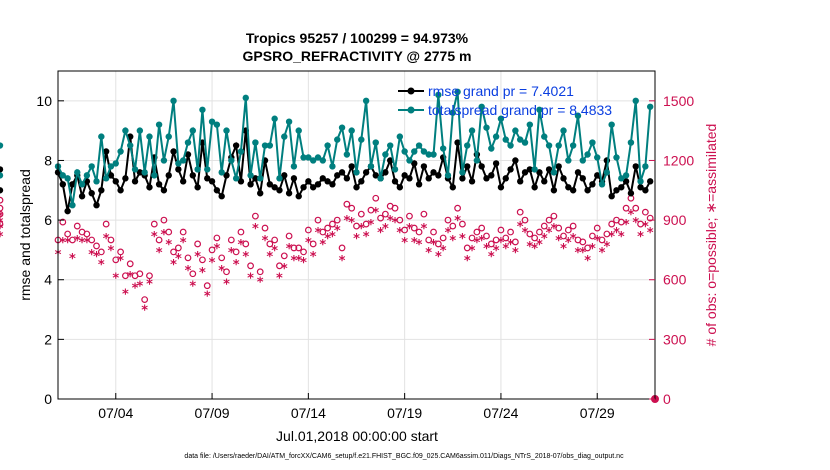 The image size is (830, 470). I want to click on y-axis-label-left: rmse and totalspread, so click(25, 235).